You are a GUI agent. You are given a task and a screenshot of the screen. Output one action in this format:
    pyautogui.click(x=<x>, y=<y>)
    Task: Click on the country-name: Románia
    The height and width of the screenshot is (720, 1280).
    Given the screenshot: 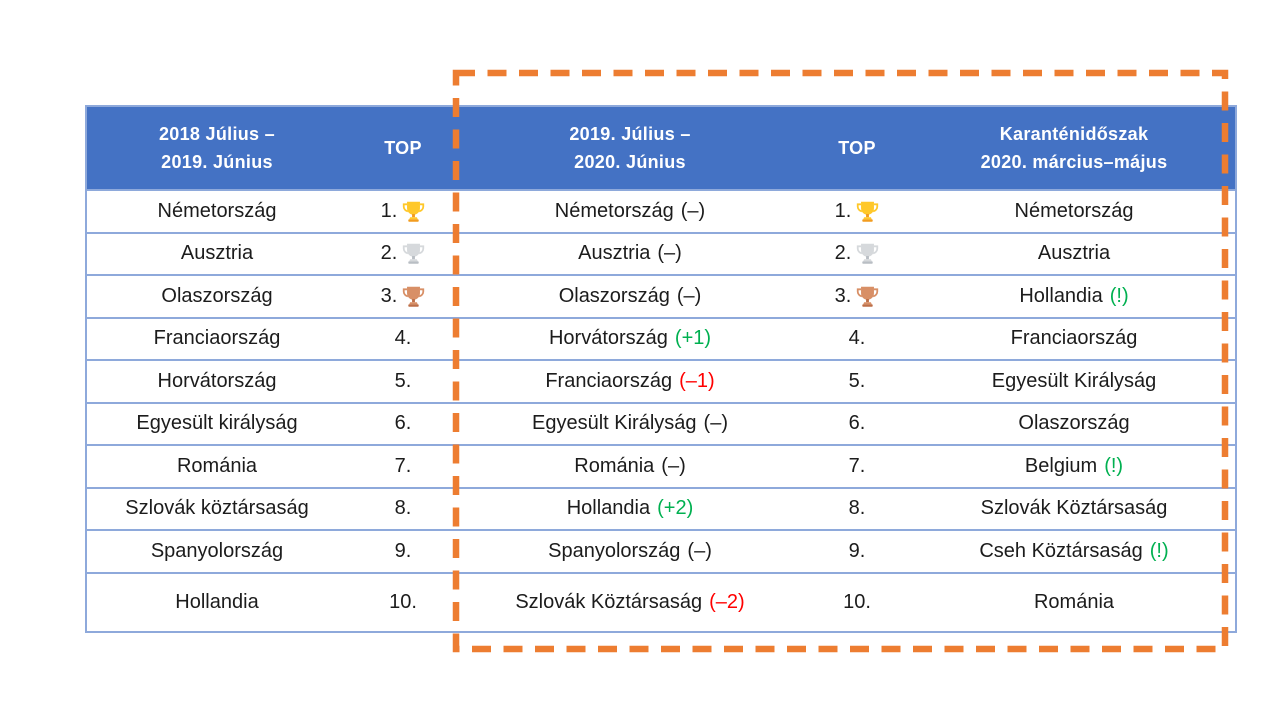 What is the action you would take?
    pyautogui.click(x=1074, y=601)
    